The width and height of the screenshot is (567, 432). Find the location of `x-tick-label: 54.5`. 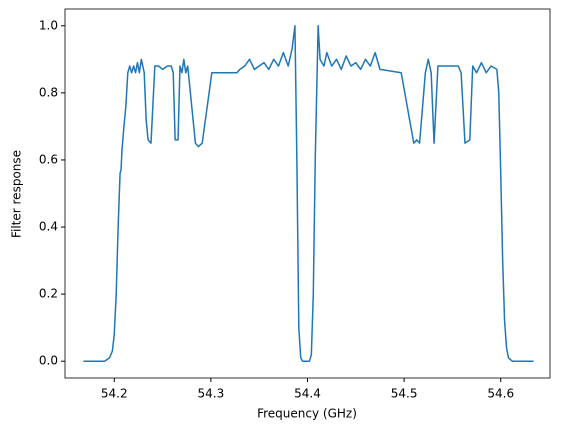

x-tick-label: 54.5 is located at coordinates (404, 394).